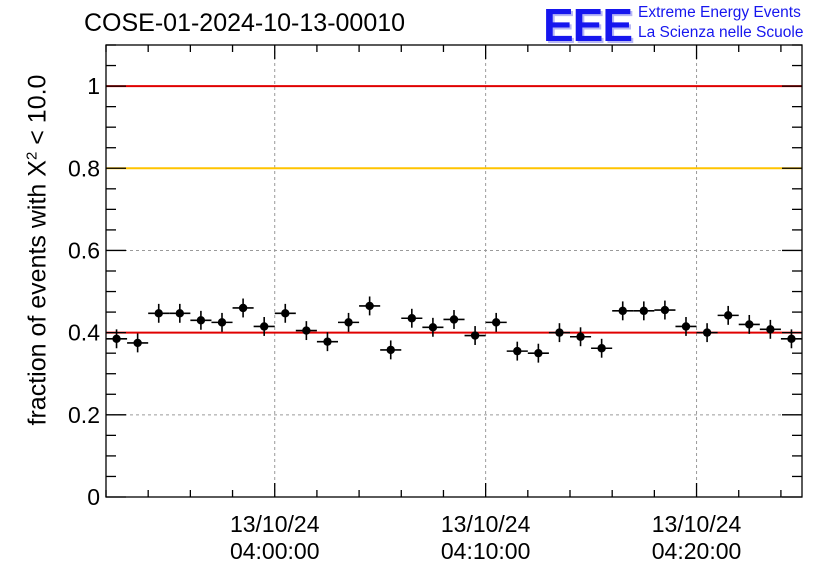  I want to click on data-points, so click(454, 329).